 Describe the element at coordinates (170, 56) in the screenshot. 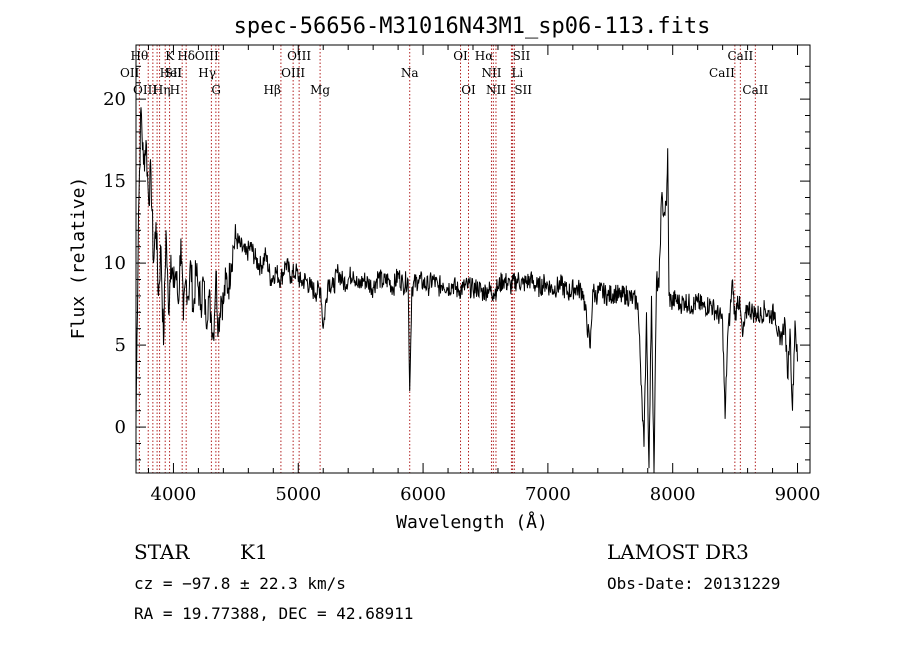

I see `spectral-line-label: K` at that location.